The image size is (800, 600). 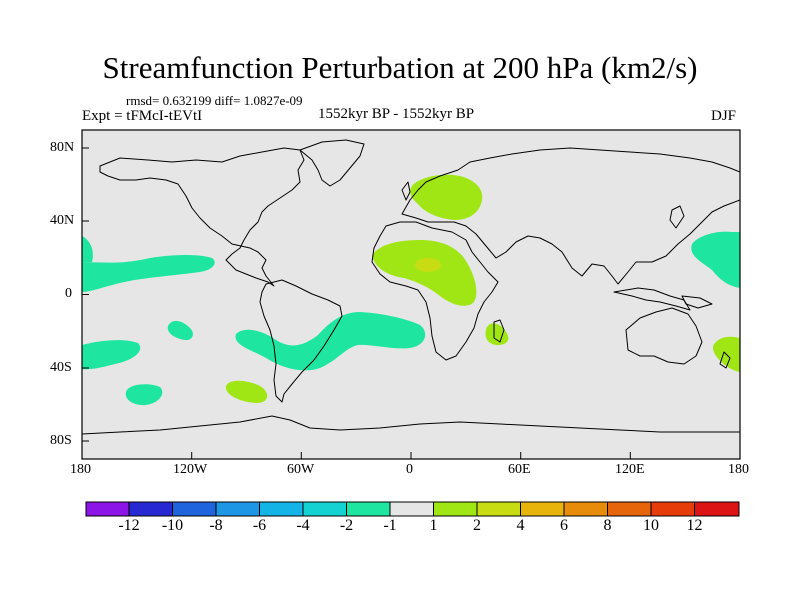 I want to click on colorbar, so click(x=412, y=509).